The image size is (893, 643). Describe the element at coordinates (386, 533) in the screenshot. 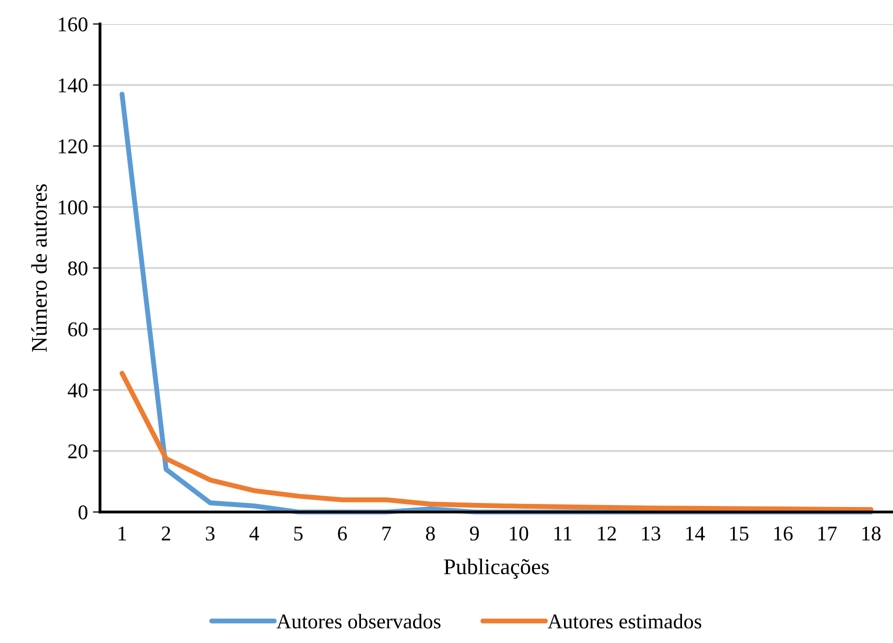

I see `x-tick-label: 7` at that location.